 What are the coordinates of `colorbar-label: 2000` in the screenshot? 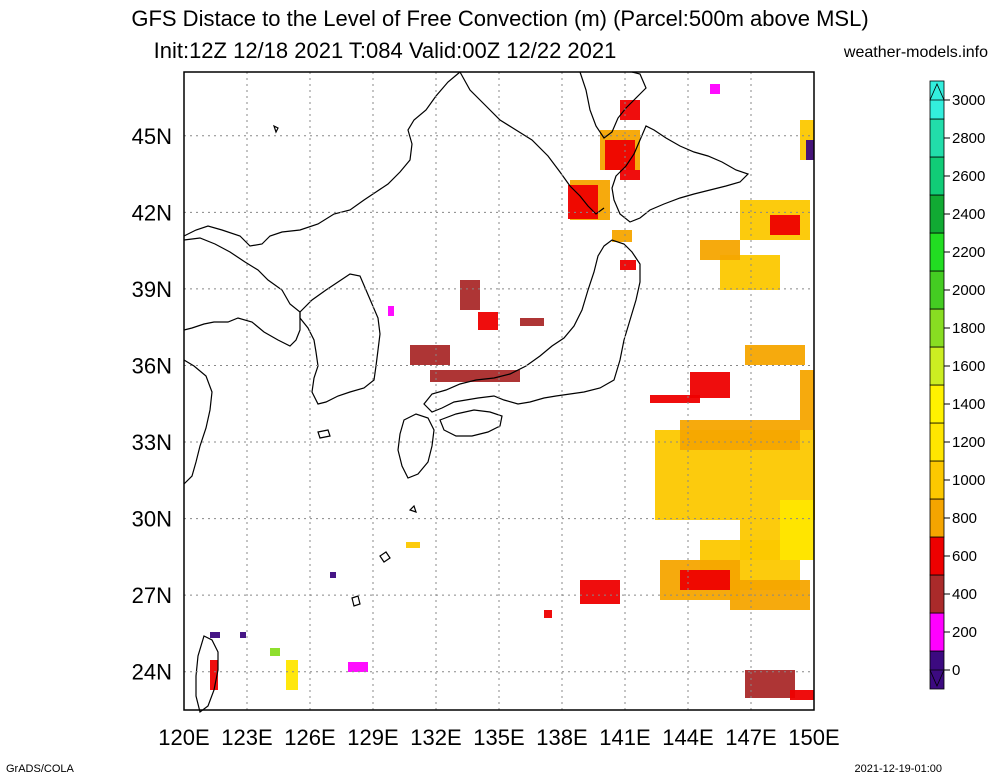 It's located at (968, 290).